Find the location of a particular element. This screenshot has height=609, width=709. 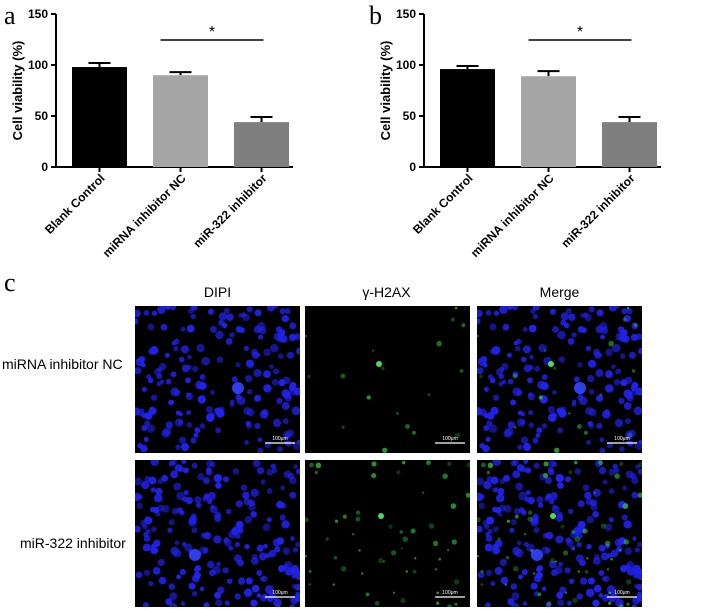

column-title-merge: Merge is located at coordinates (559, 292).